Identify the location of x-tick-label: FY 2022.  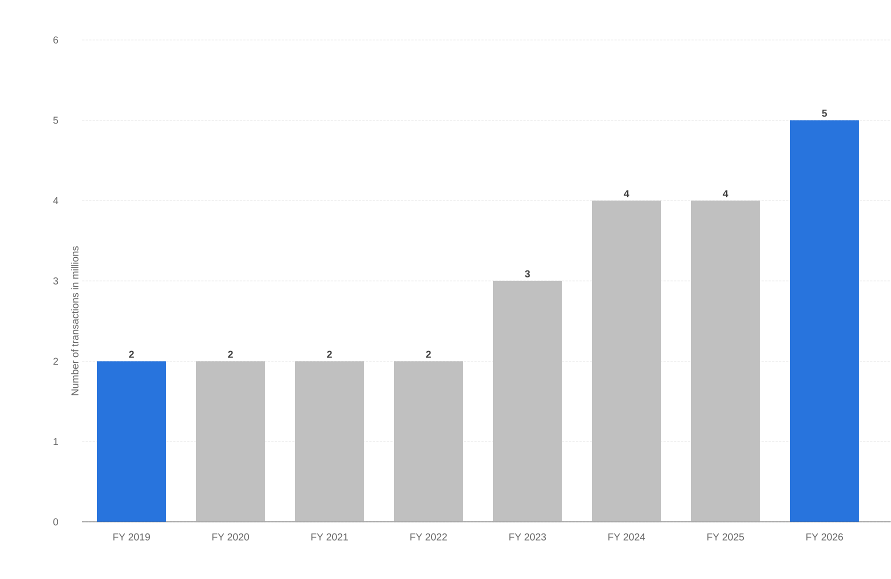
(428, 537).